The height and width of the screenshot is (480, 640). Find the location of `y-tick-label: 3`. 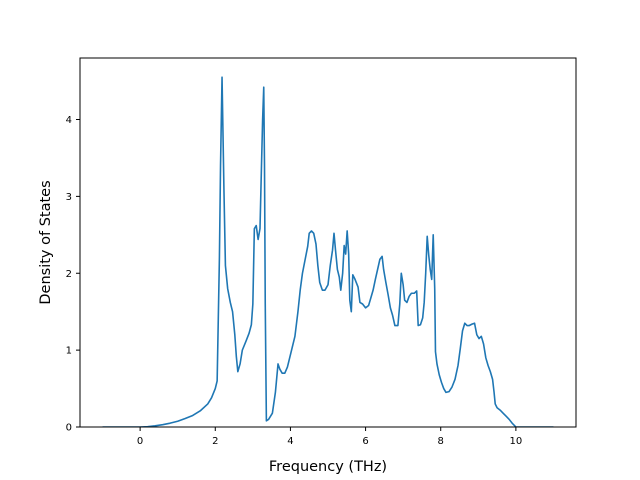

y-tick-label: 3 is located at coordinates (69, 197).